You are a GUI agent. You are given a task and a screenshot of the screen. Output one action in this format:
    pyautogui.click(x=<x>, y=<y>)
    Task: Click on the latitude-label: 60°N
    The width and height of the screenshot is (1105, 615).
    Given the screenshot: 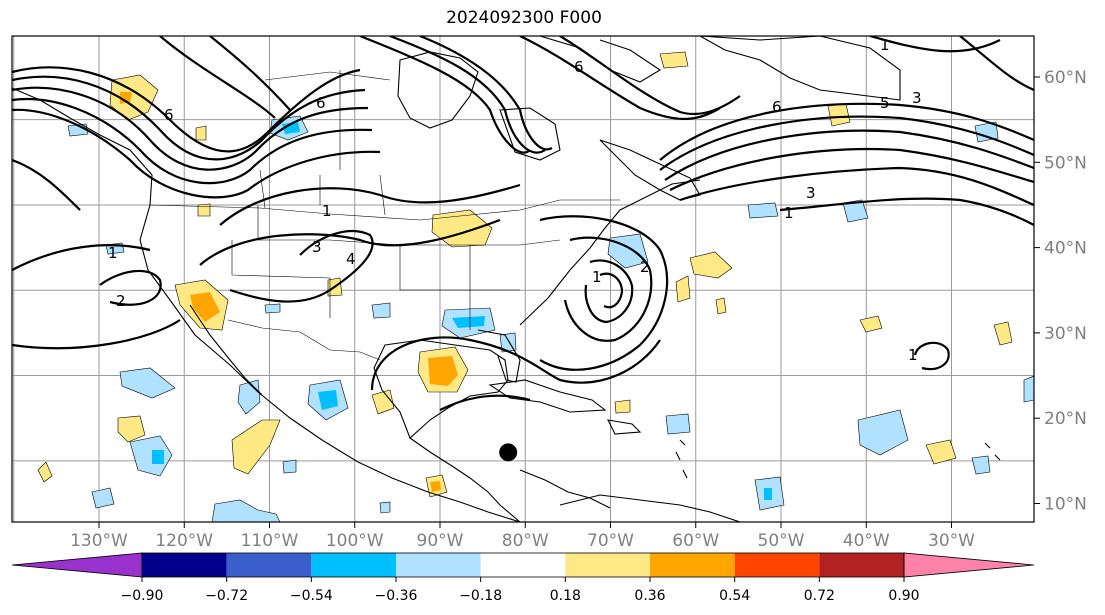 What is the action you would take?
    pyautogui.click(x=1065, y=78)
    